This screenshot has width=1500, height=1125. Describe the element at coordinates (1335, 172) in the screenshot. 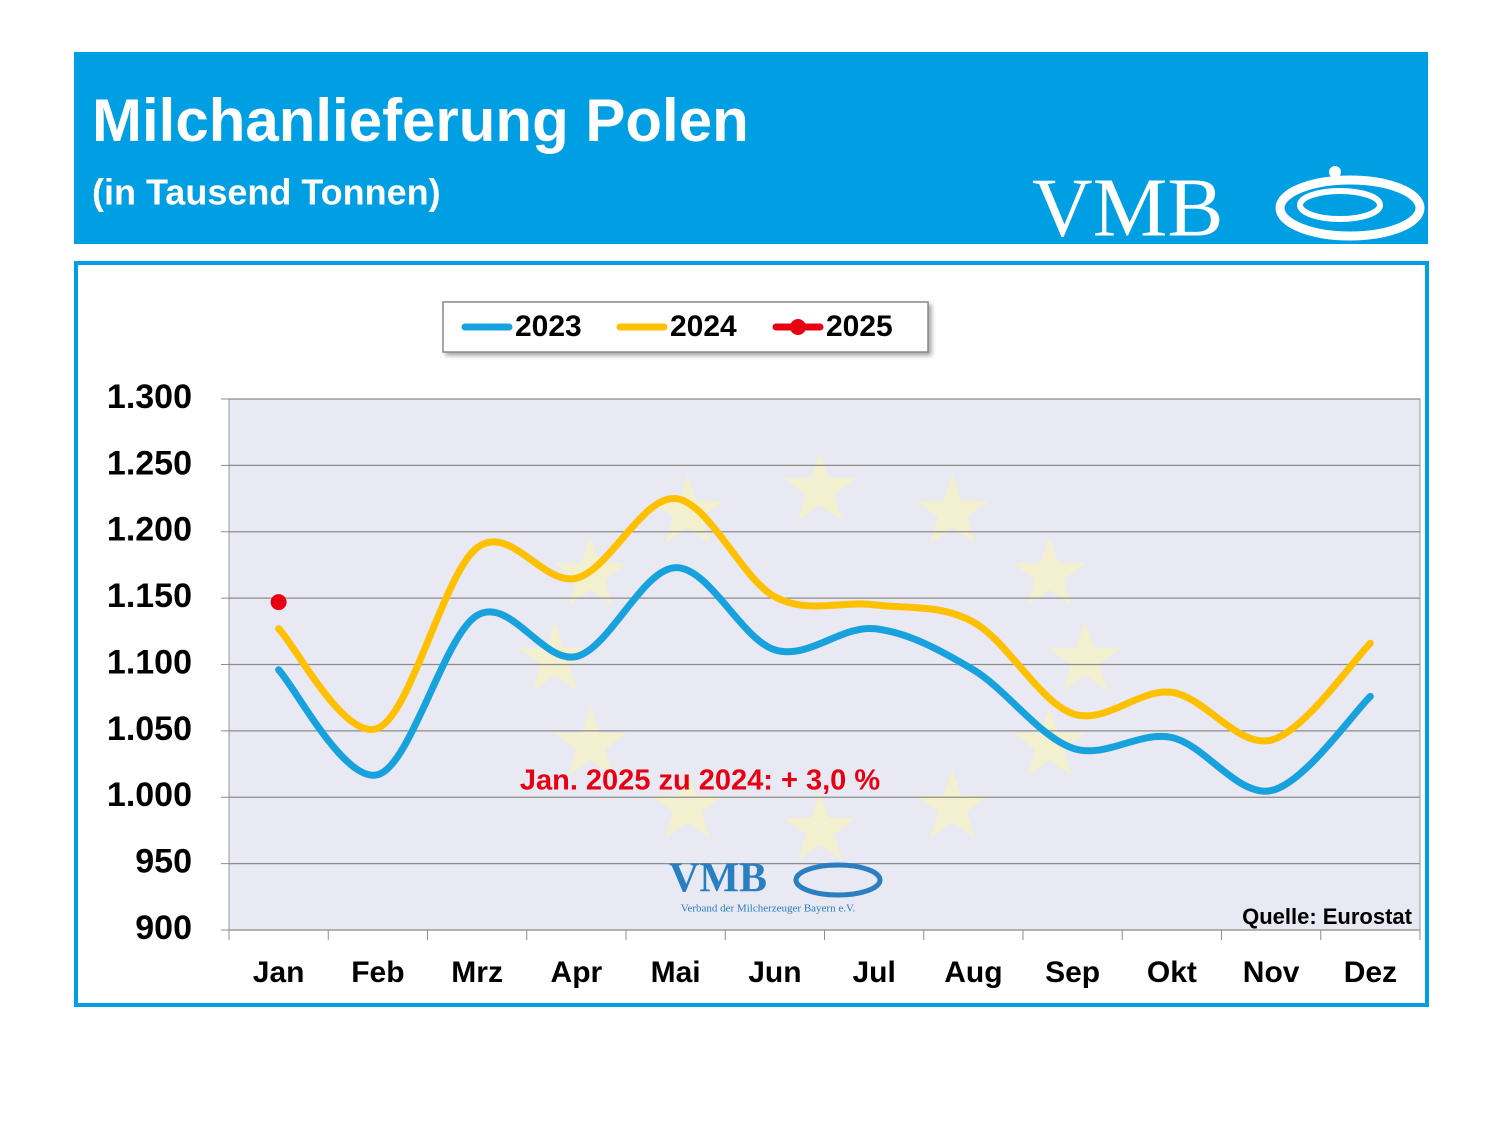

I see `logo-drop` at that location.